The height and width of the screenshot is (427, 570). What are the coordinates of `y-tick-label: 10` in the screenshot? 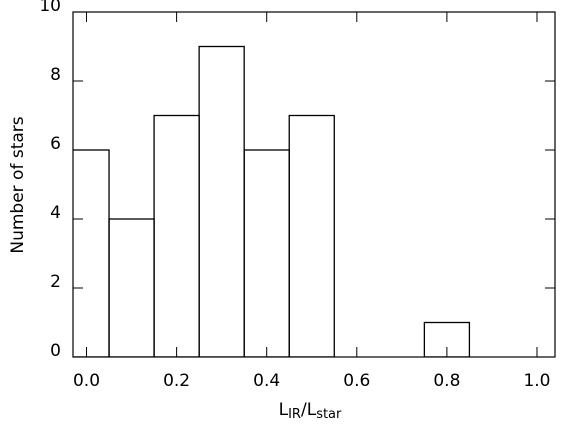 It's located at (50, 8).